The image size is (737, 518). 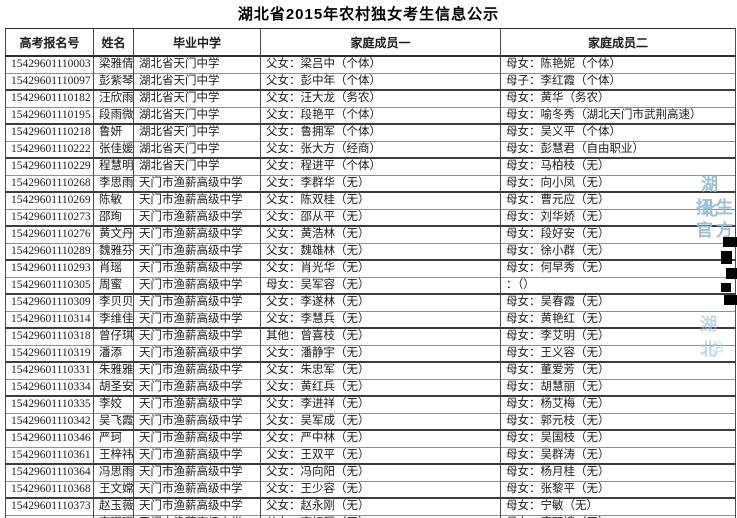 What do you see at coordinates (618, 149) in the screenshot?
I see `cell-family-member-2: 母女：彭慧君（自由职业）` at bounding box center [618, 149].